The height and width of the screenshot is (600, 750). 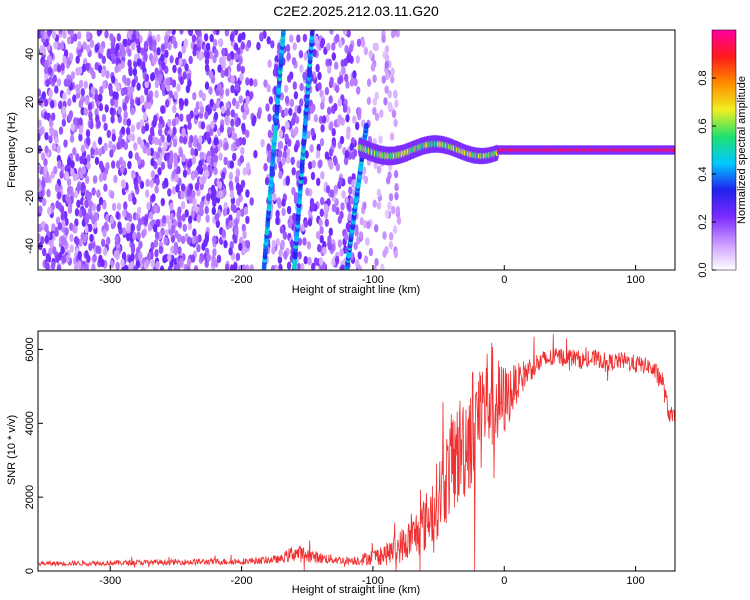 What do you see at coordinates (30, 423) in the screenshot?
I see `y-tick-label: 4000` at bounding box center [30, 423].